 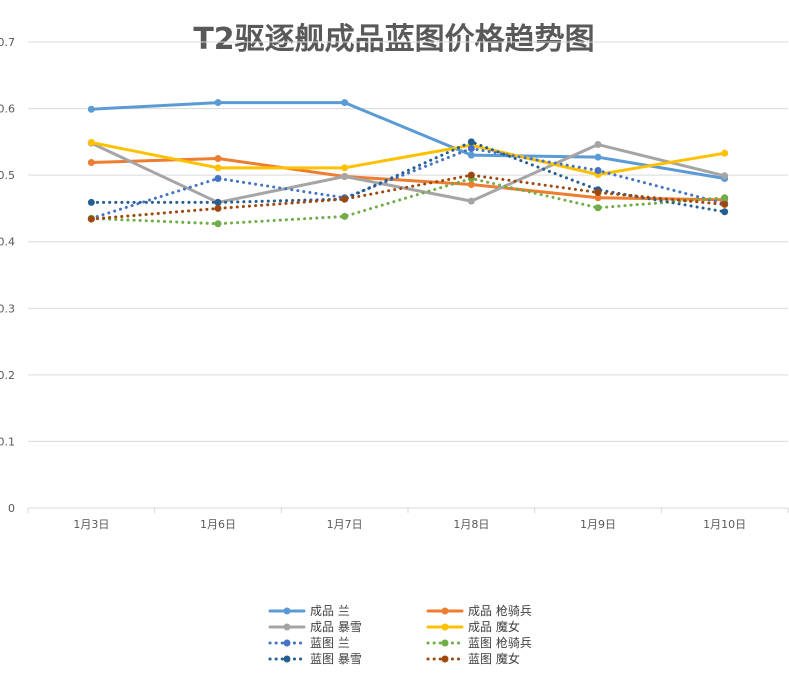 I want to click on y-tick-label: 0.4, so click(x=7, y=242).